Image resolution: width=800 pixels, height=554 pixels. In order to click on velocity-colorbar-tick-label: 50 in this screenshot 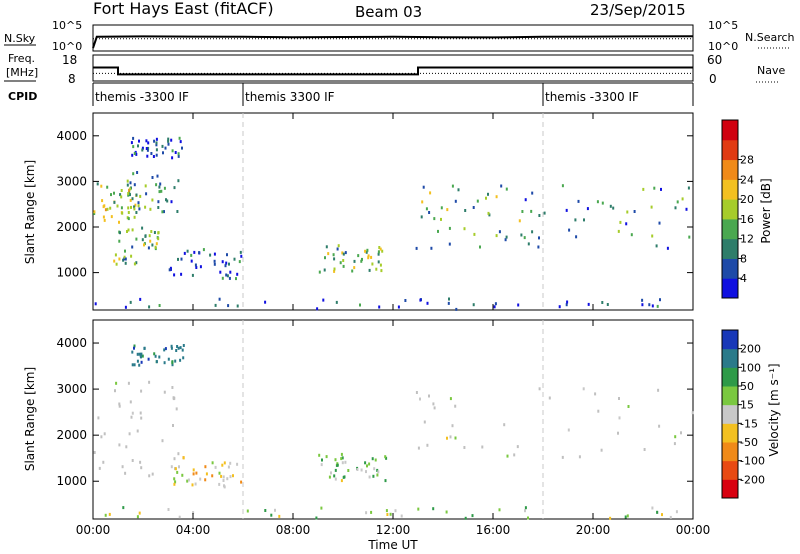, I will do `click(747, 386)`.